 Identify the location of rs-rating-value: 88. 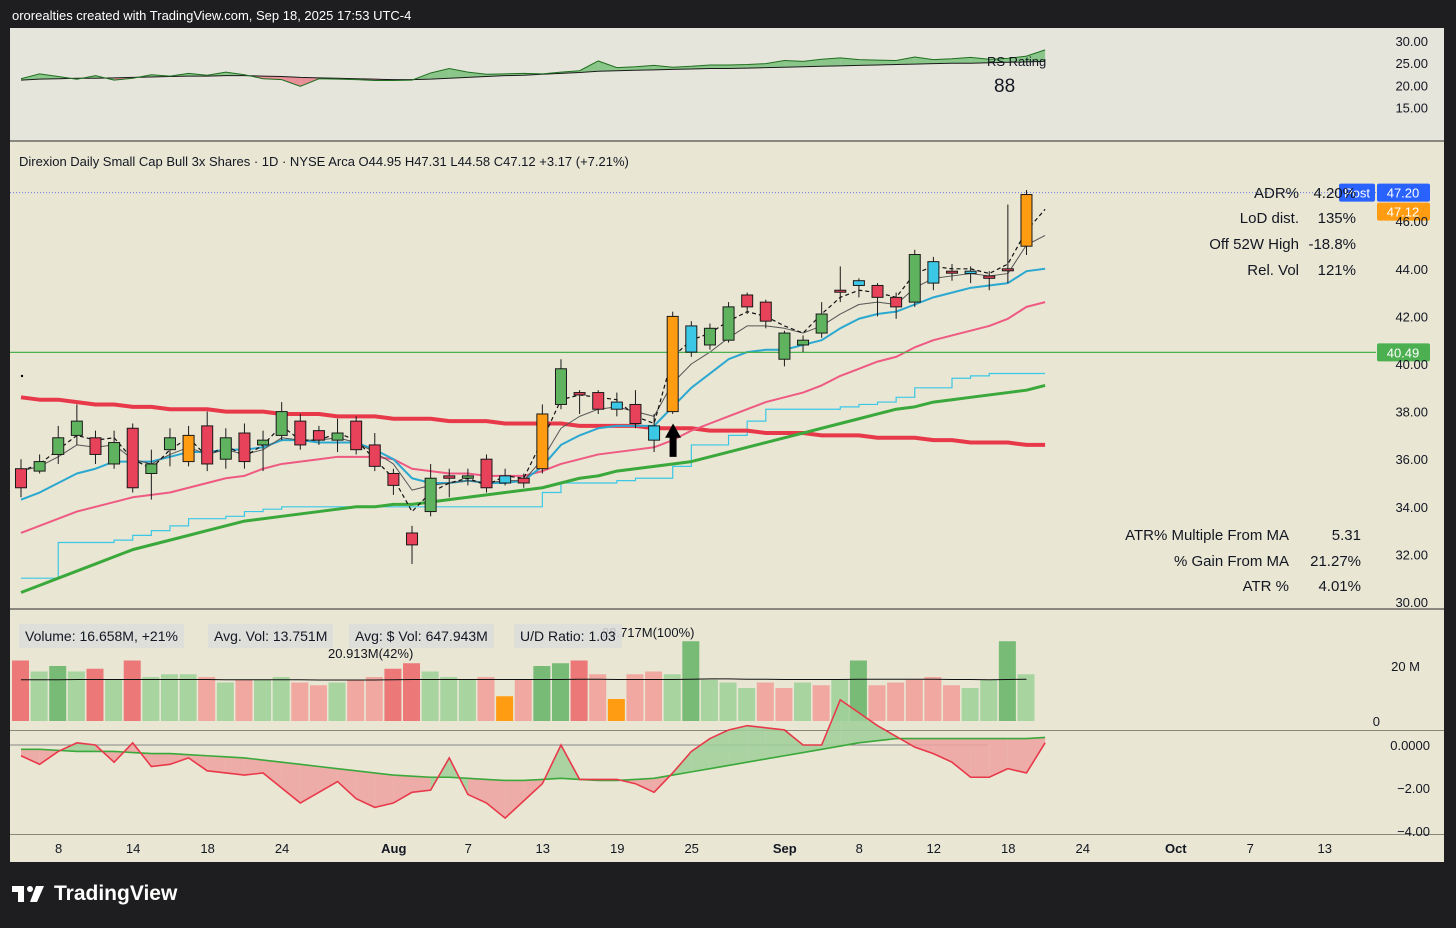
(1004, 86).